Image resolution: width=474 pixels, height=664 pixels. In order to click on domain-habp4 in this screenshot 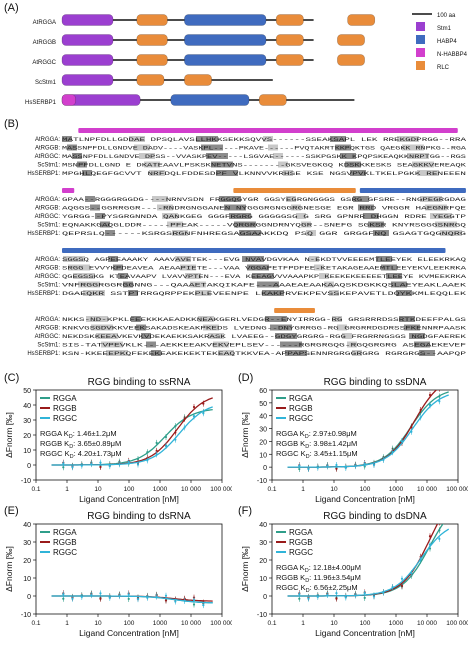, I will do `click(225, 20)`.